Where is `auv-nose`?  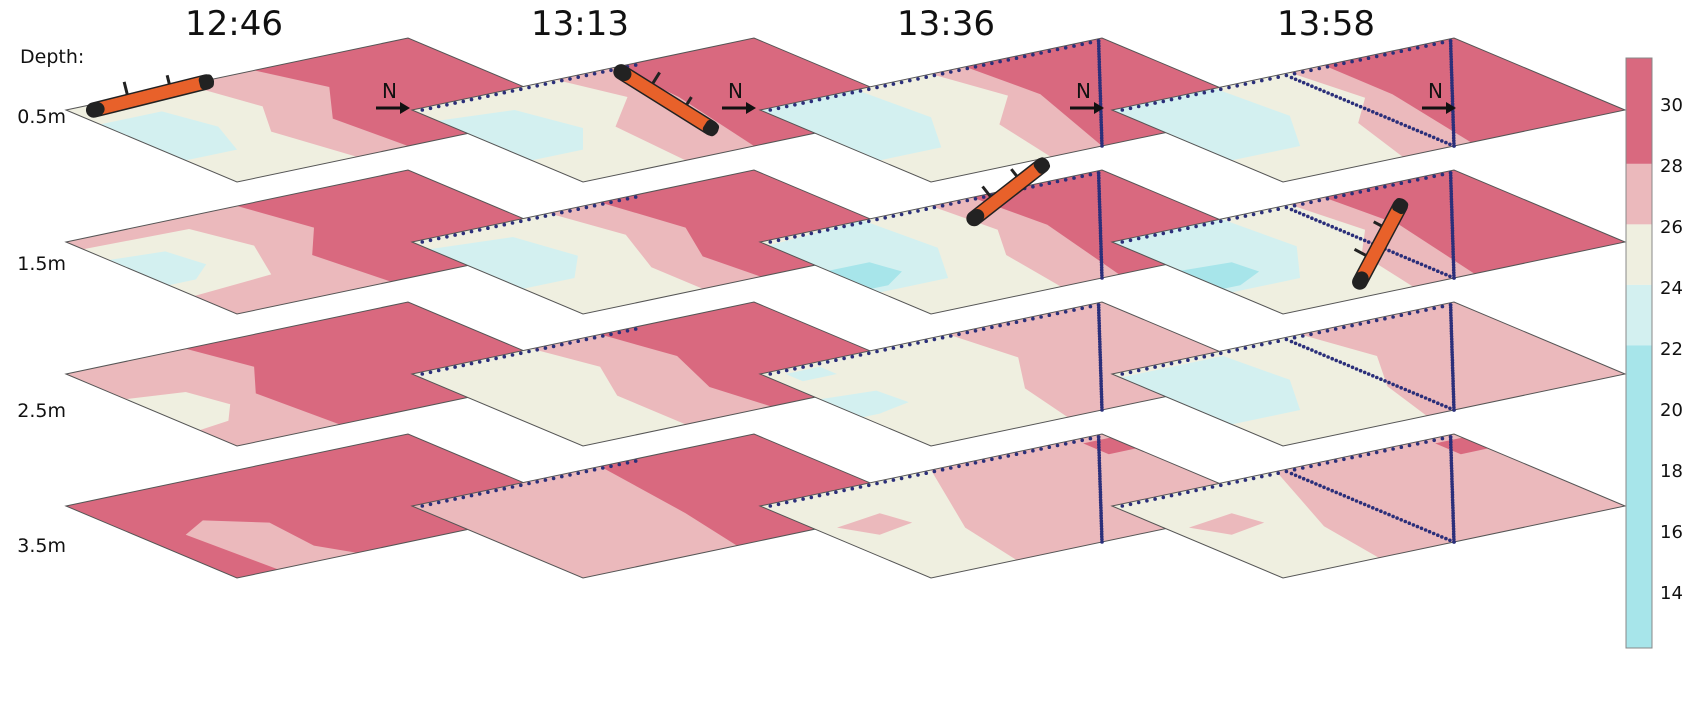 auv-nose is located at coordinates (1360, 280).